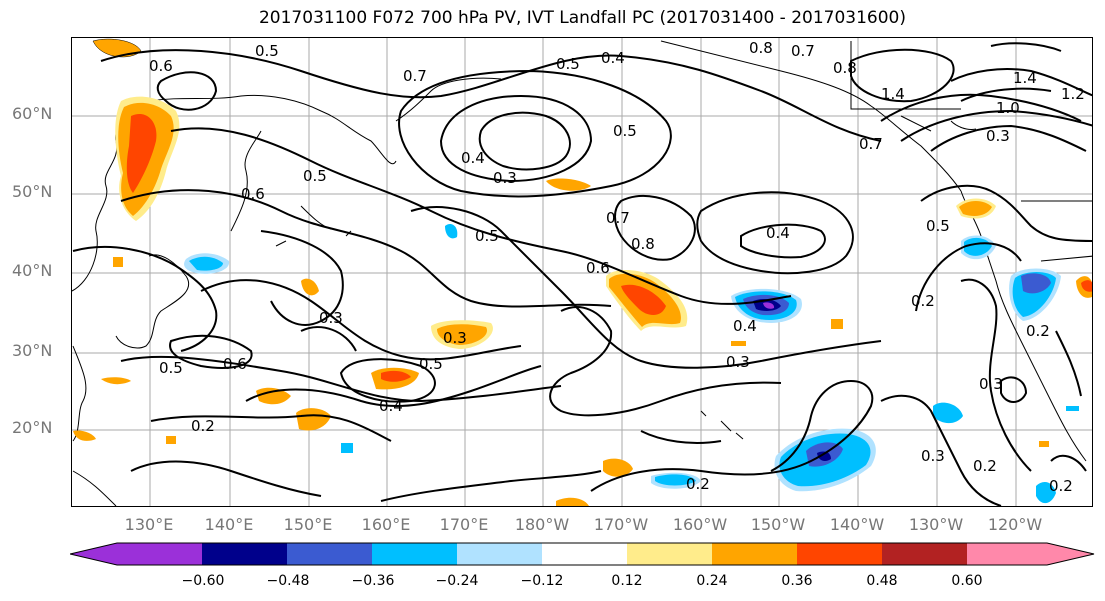 The height and width of the screenshot is (601, 1105). I want to click on lon-label-160w: 160°W, so click(700, 524).